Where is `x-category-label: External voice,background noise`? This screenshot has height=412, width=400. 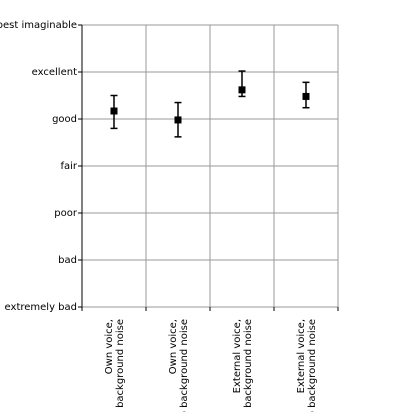 x-category-label: External voice,background noise is located at coordinates (243, 363).